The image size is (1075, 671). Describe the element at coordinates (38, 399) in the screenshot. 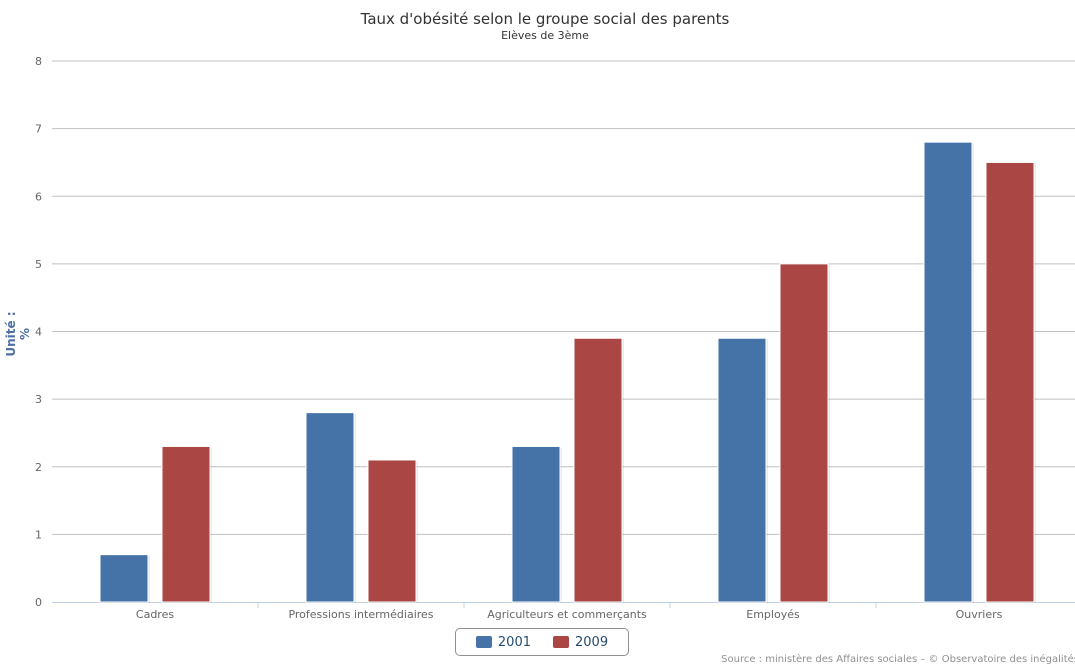

I see `y-tick-label: 3` at that location.